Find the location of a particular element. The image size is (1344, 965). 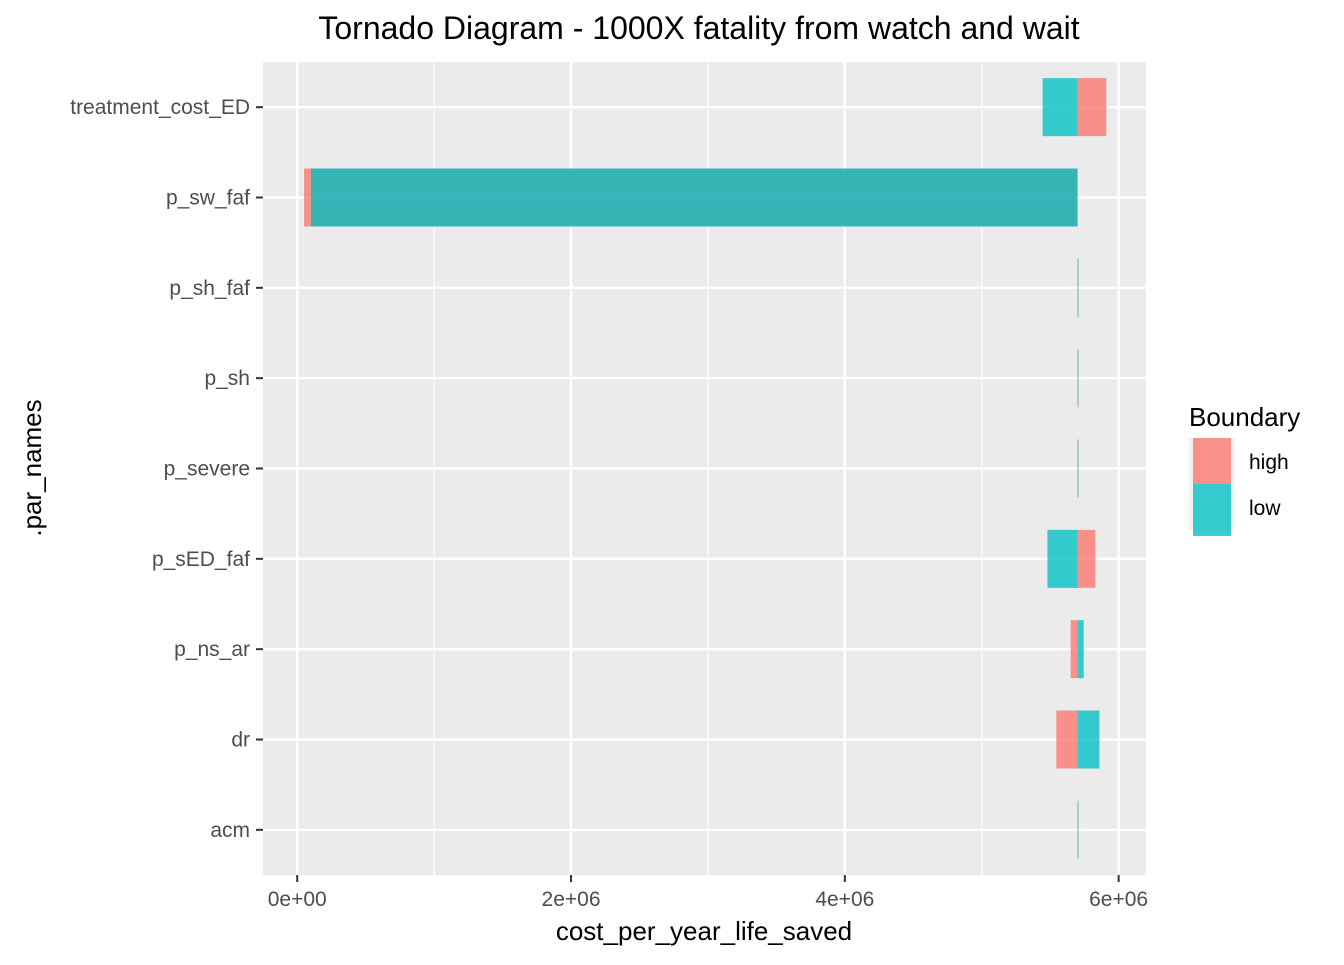

legend-label-high: high is located at coordinates (1269, 462).